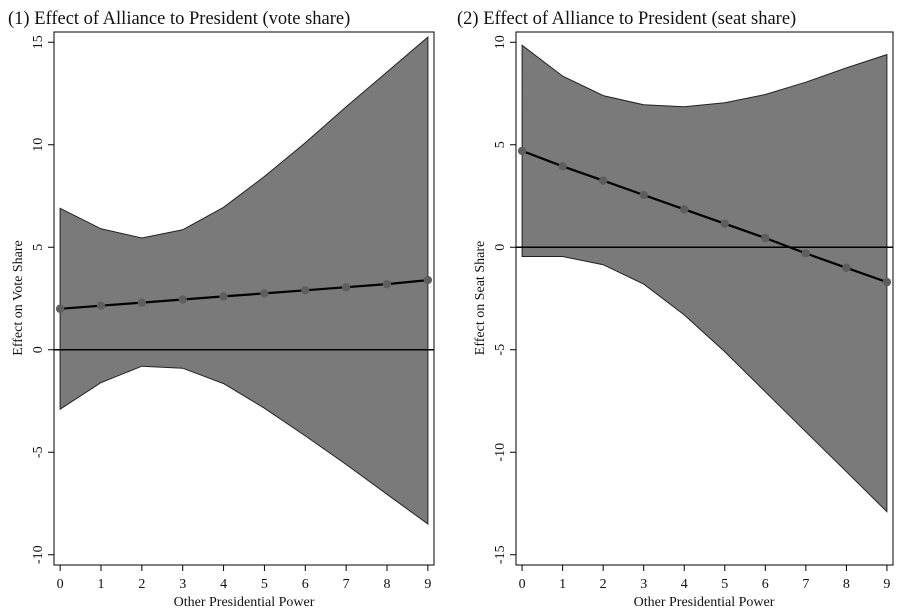 The height and width of the screenshot is (610, 917). I want to click on effect-line-vote-share, so click(244, 294).